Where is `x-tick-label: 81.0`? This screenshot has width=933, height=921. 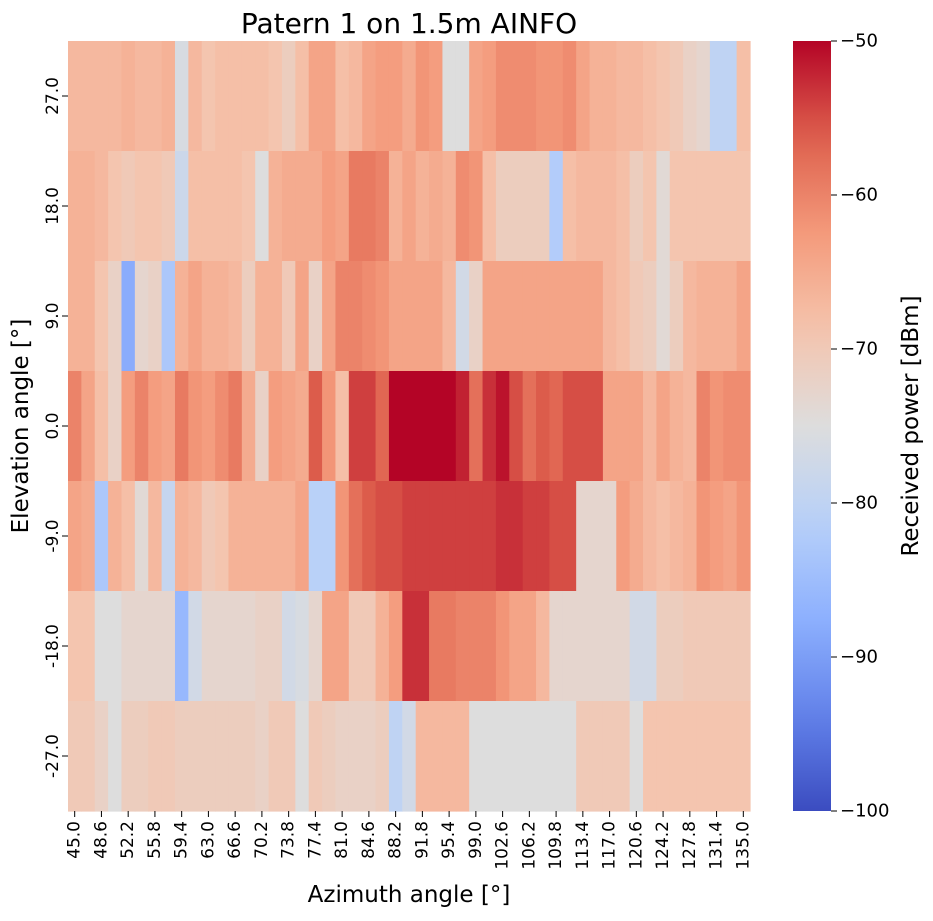
x-tick-label: 81.0 is located at coordinates (342, 840).